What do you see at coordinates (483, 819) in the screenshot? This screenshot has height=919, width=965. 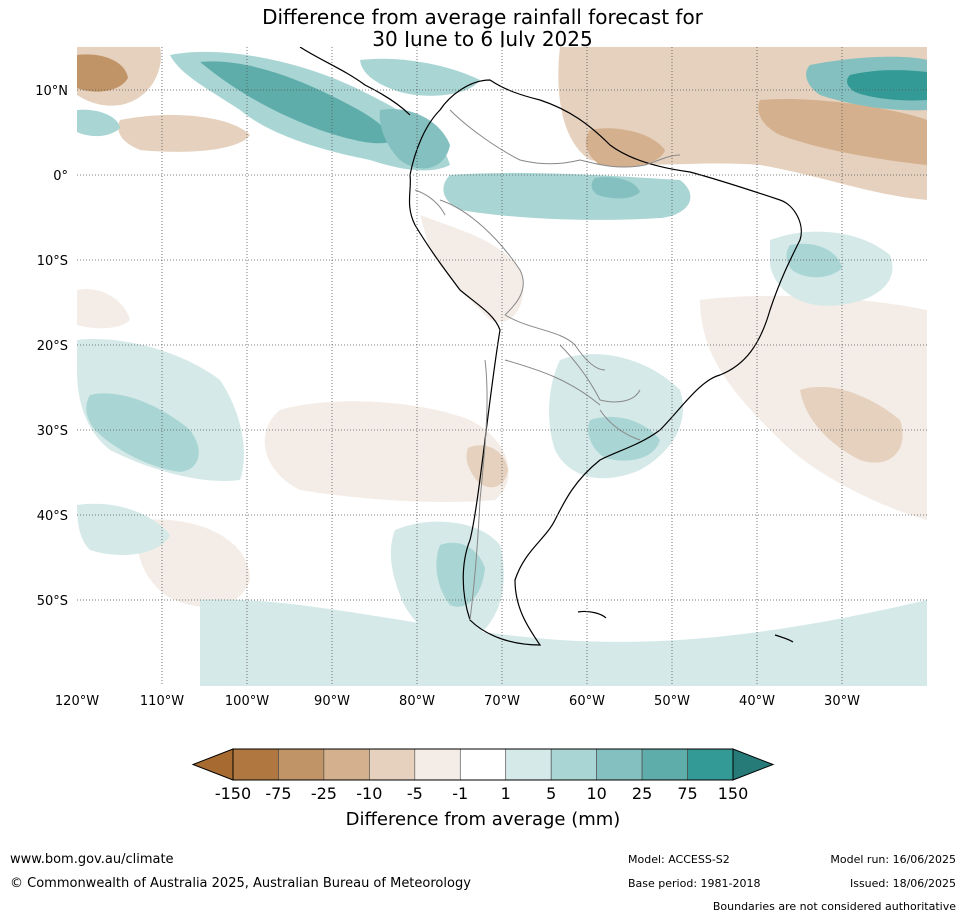 I see `colorbar-title: Difference from average (mm)` at bounding box center [483, 819].